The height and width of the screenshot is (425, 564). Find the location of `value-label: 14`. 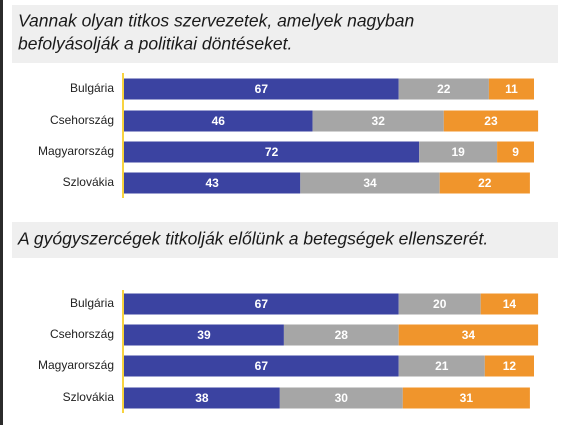

value-label: 14 is located at coordinates (510, 304).